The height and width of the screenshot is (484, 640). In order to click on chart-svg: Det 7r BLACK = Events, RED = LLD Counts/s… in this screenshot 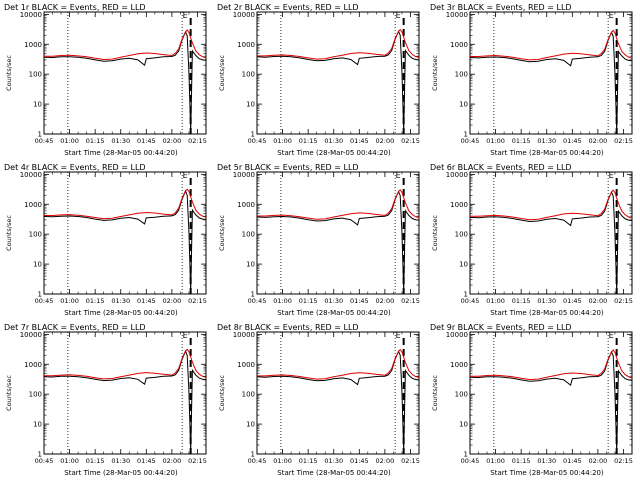, I will do `click(105, 400)`.